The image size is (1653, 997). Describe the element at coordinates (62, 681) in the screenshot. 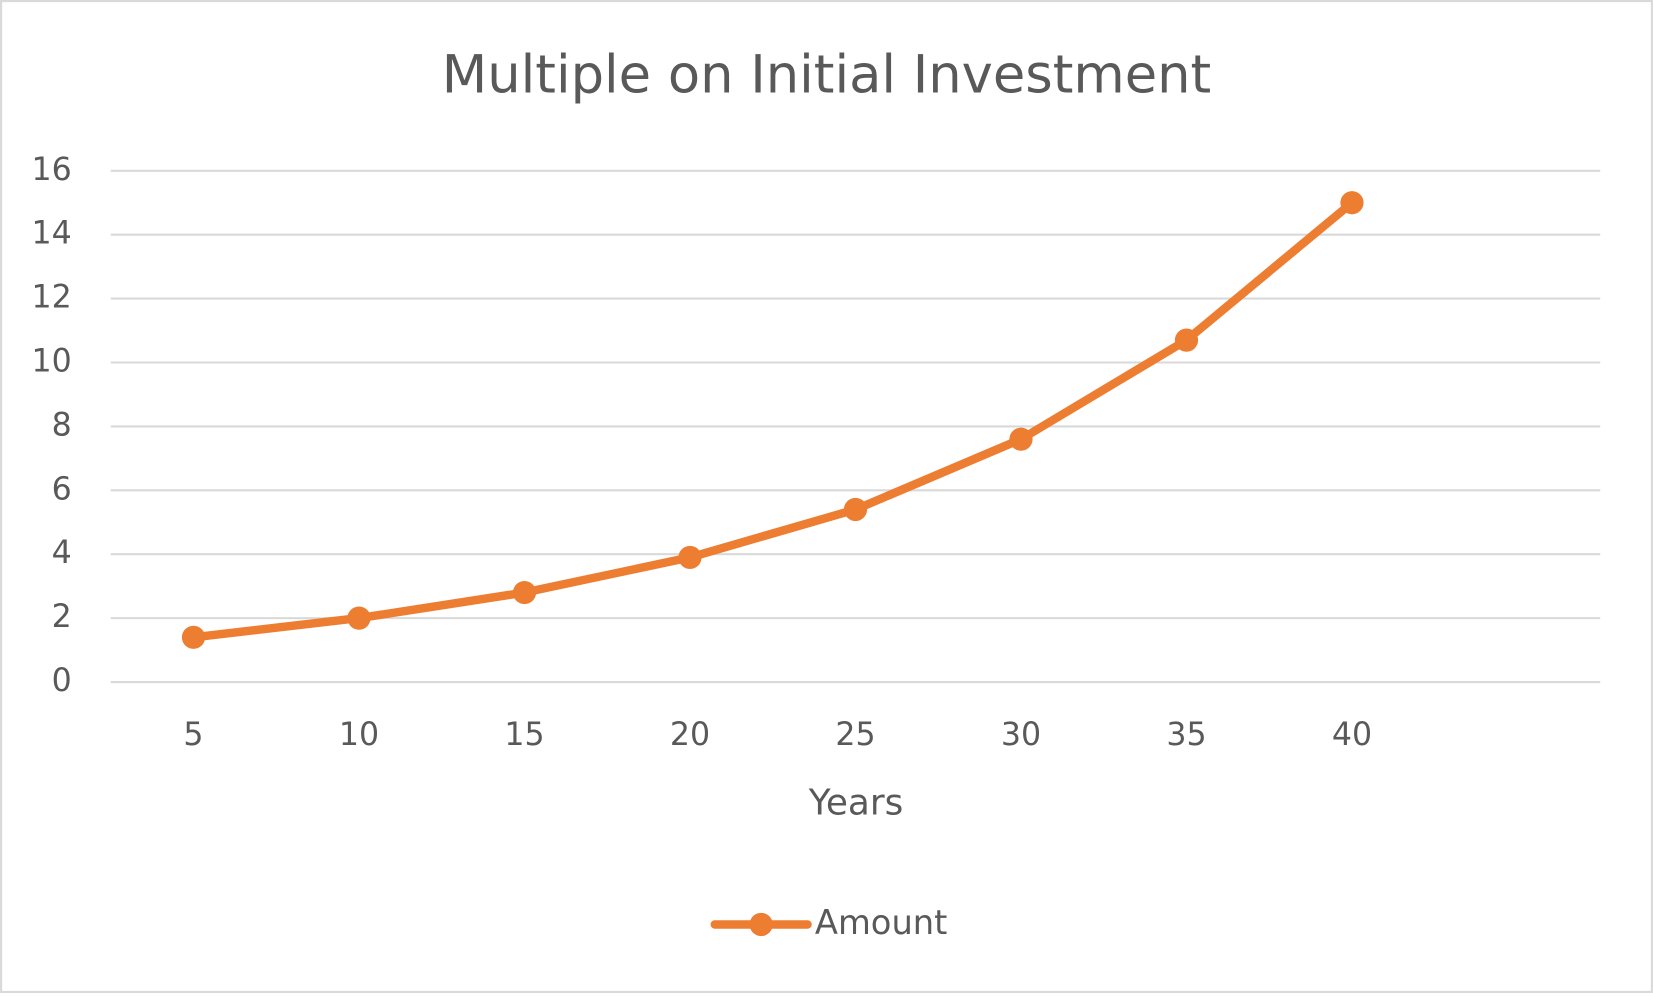

I see `y-tick-label: 0` at that location.